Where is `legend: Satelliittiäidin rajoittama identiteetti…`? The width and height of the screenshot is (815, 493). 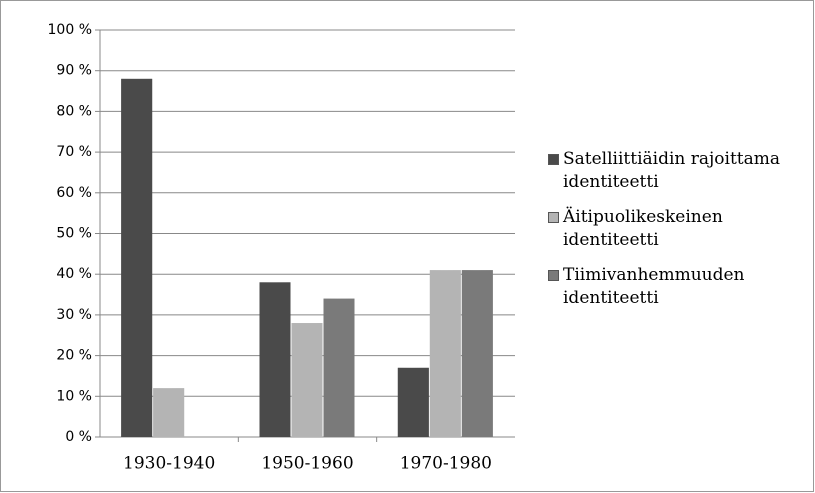
legend: Satelliittiäidin rajoittama identiteetti… is located at coordinates (680, 235).